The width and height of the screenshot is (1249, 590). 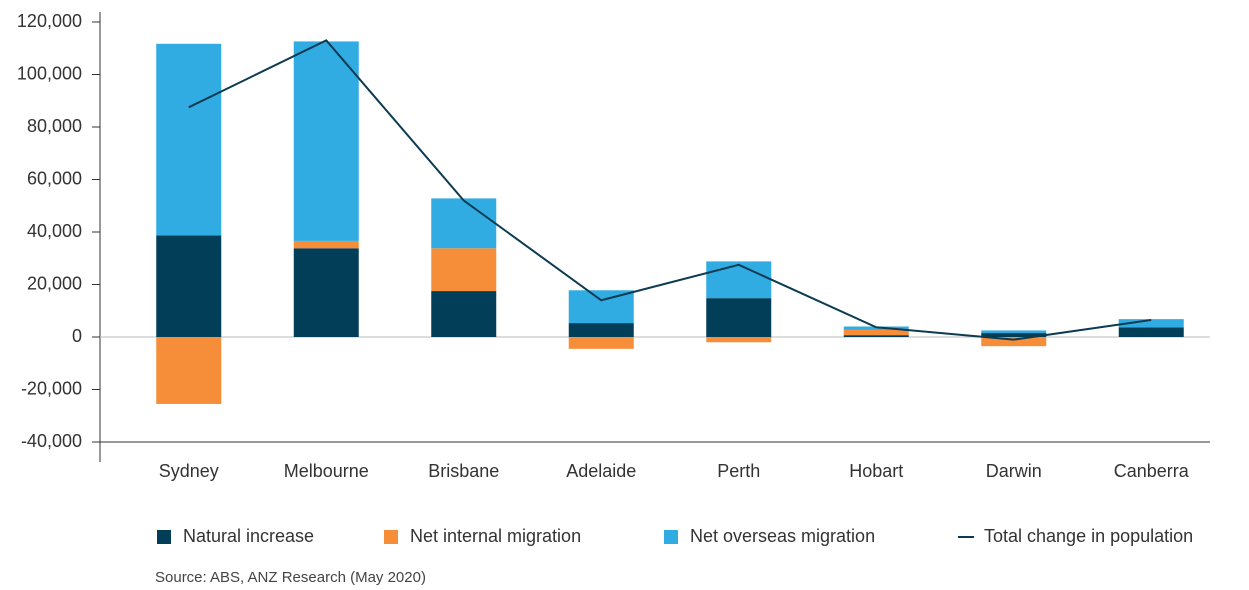 I want to click on legend-label: Natural increase, so click(x=248, y=536).